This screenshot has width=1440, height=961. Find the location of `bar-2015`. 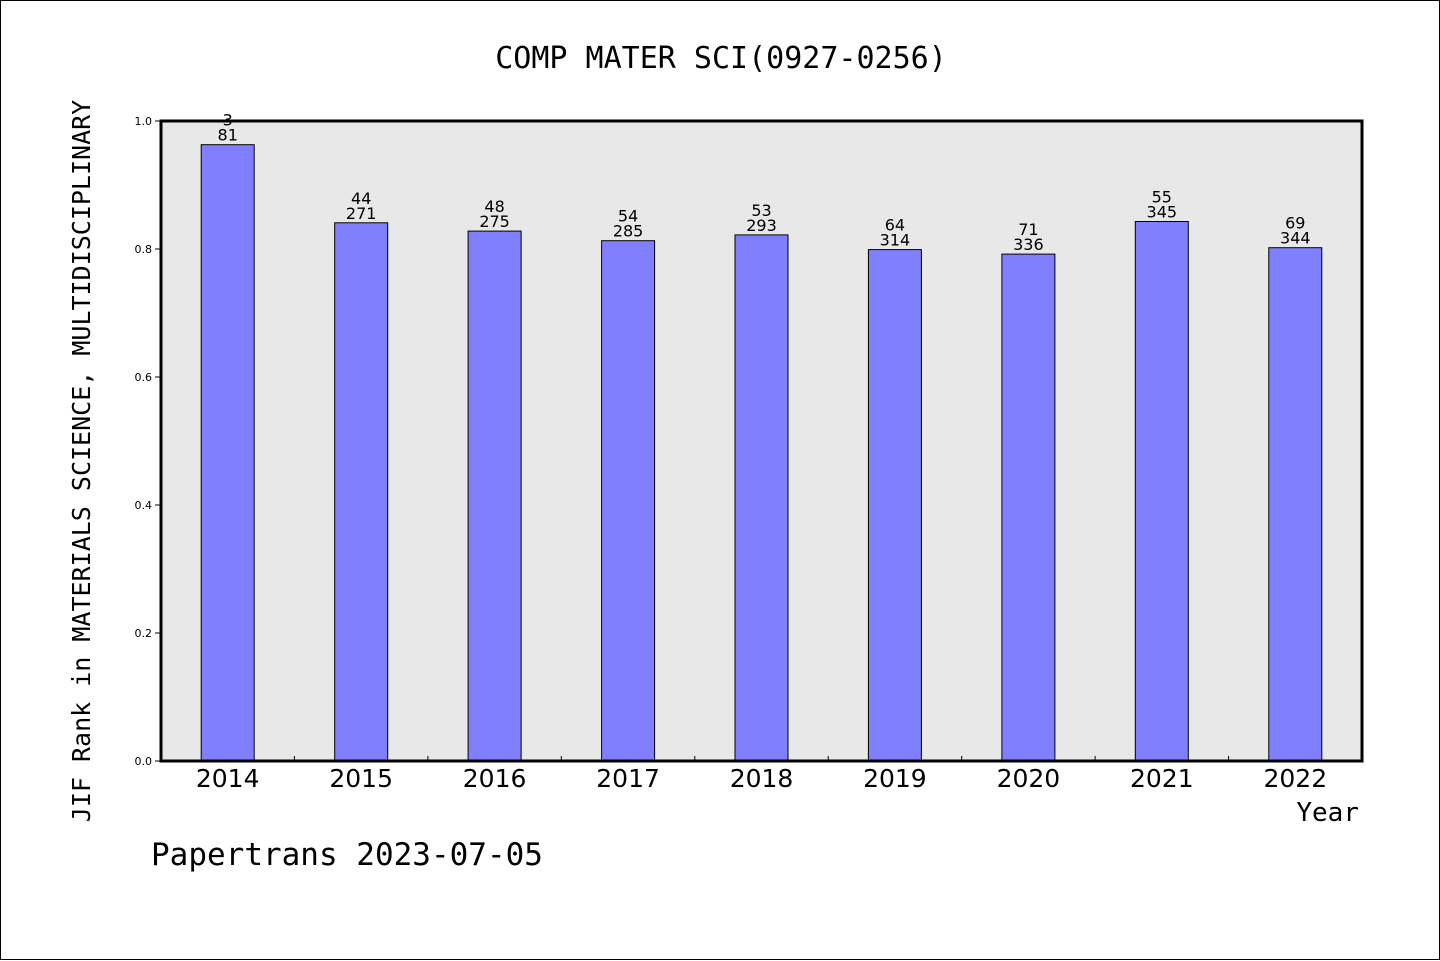

bar-2015 is located at coordinates (361, 492).